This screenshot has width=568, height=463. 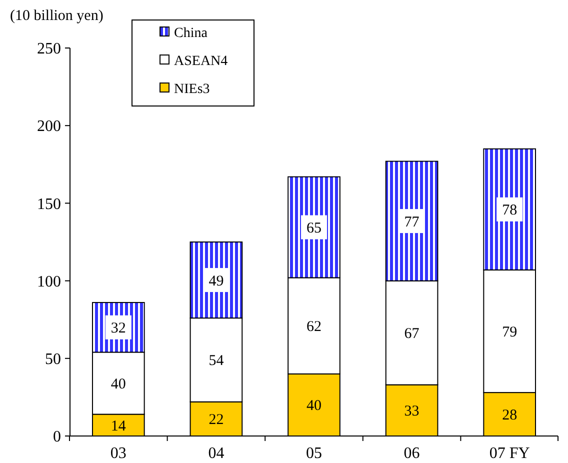 What do you see at coordinates (57, 16) in the screenshot?
I see `y-axis-title: (10 billion yen)` at bounding box center [57, 16].